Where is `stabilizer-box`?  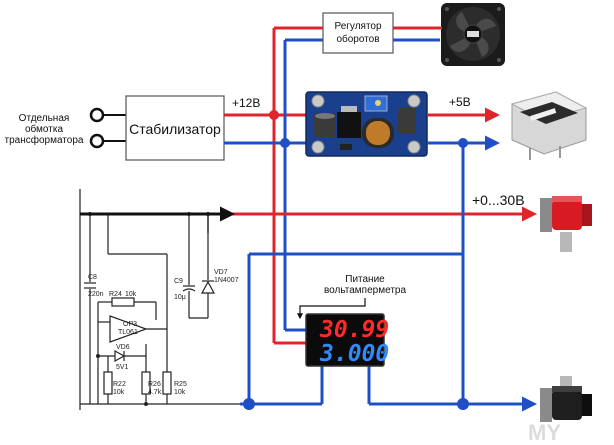
stabilizer-box is located at coordinates (175, 128).